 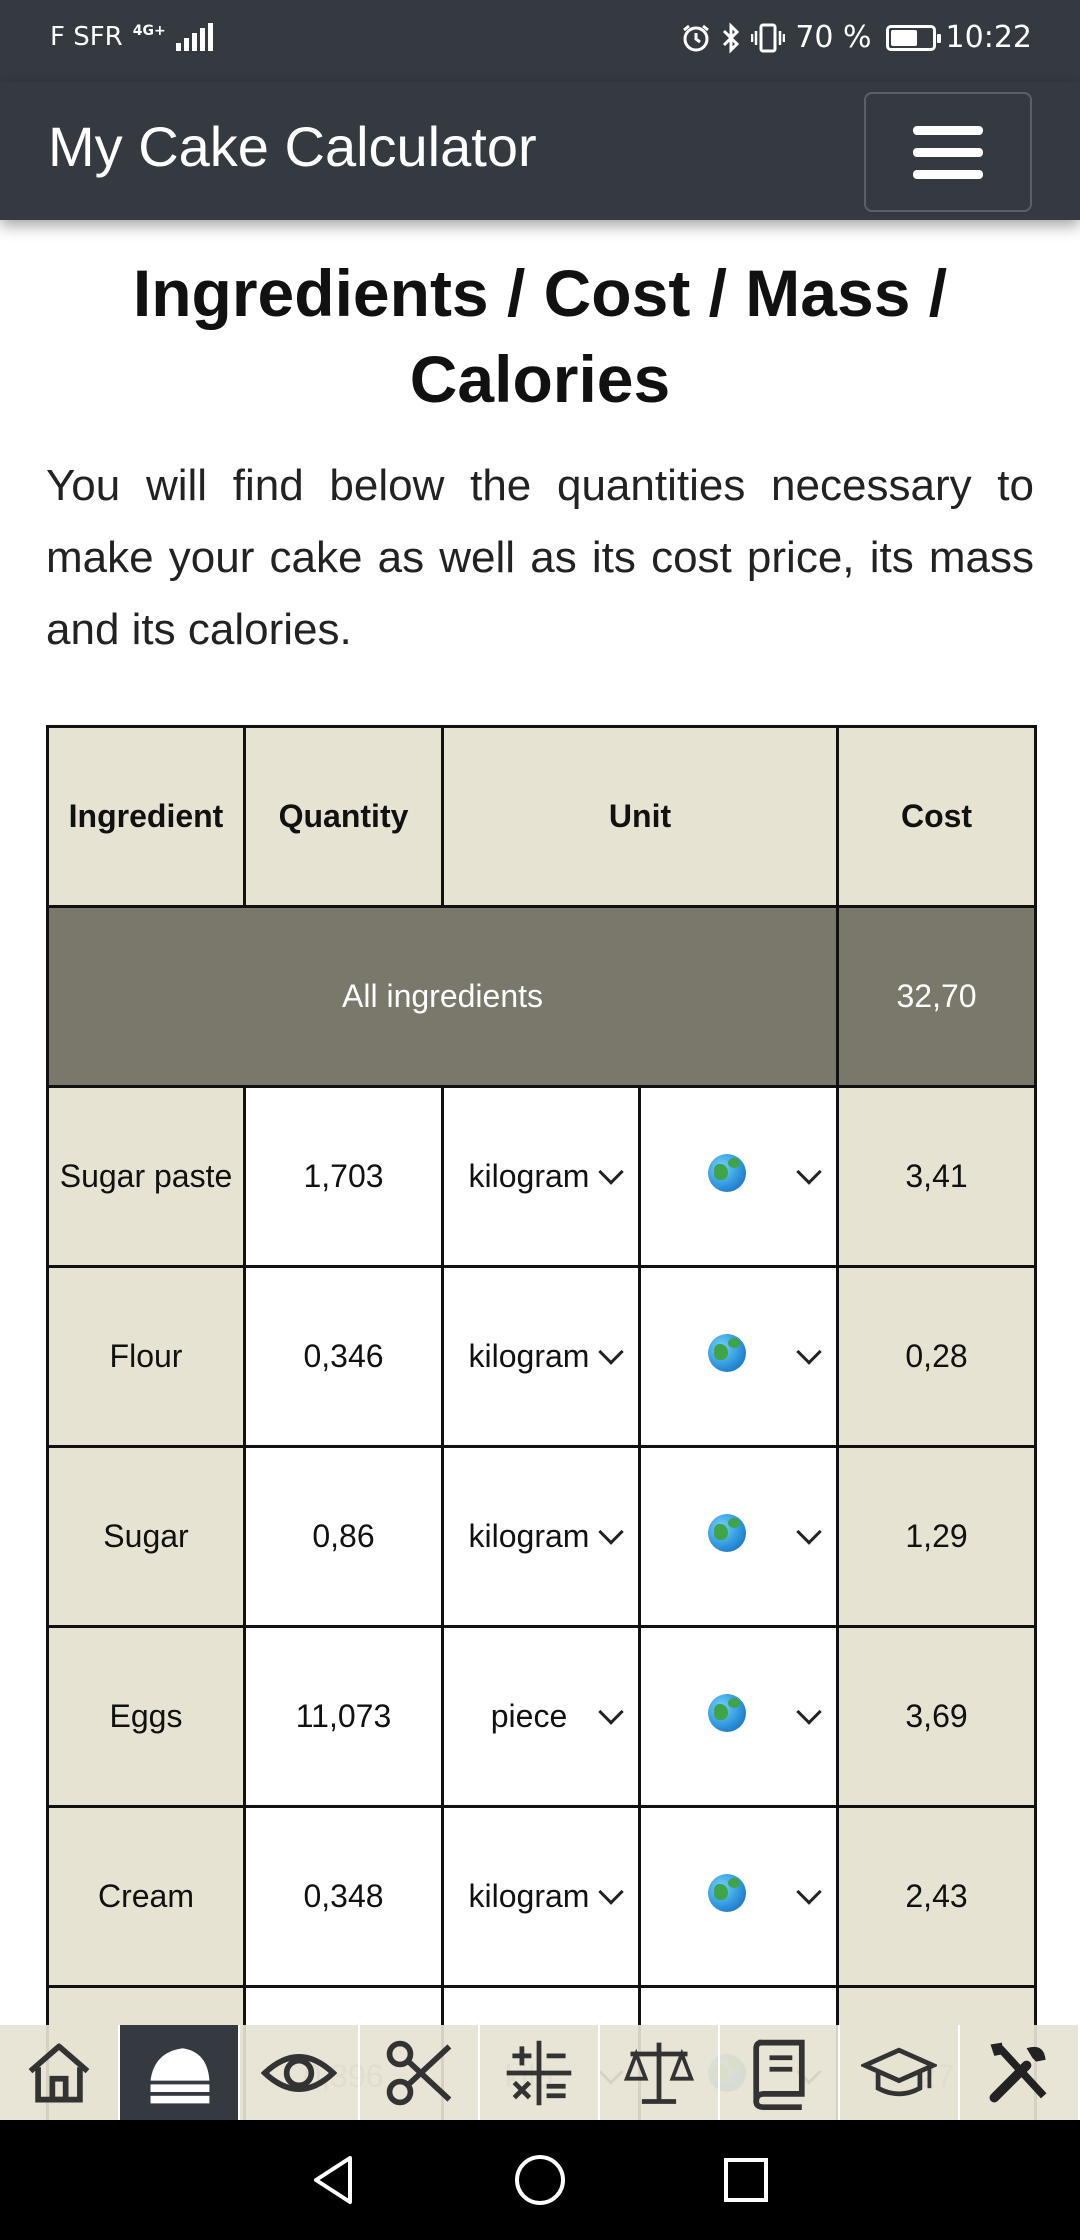 I want to click on app-title: My Cake Calculator, so click(x=292, y=146).